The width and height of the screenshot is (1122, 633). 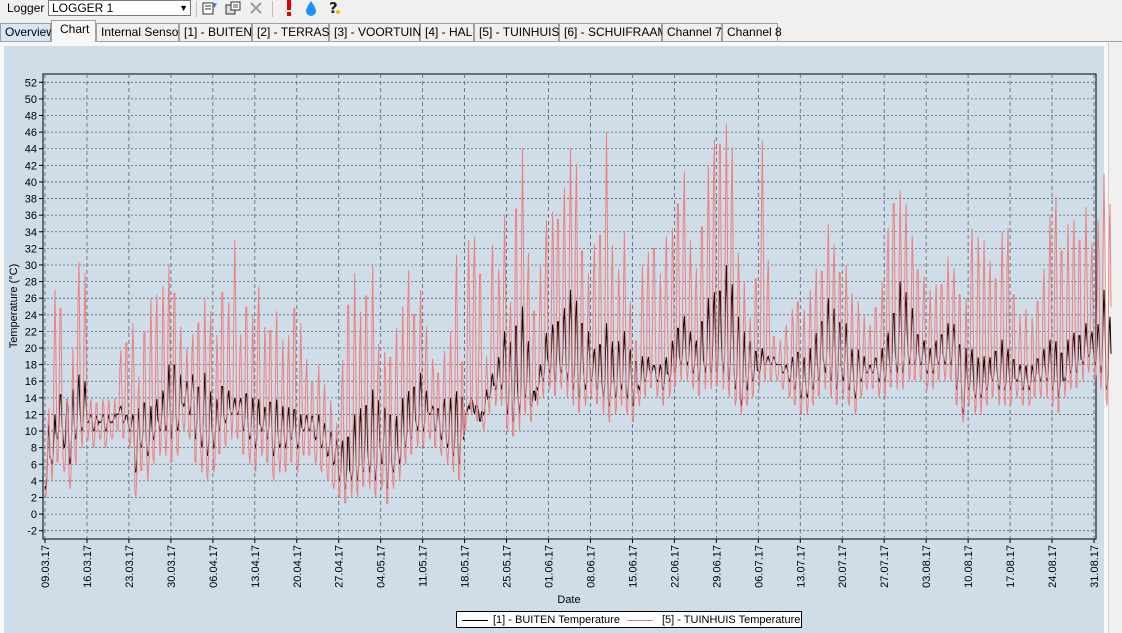 I want to click on x-tick-label: 20.07.17, so click(x=843, y=566).